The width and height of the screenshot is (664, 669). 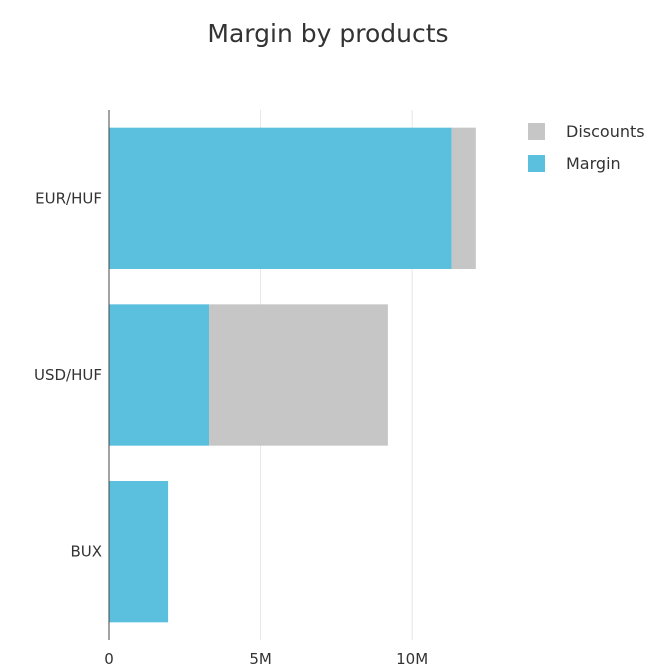 I want to click on bar-margin-usd-huf, so click(x=159, y=375).